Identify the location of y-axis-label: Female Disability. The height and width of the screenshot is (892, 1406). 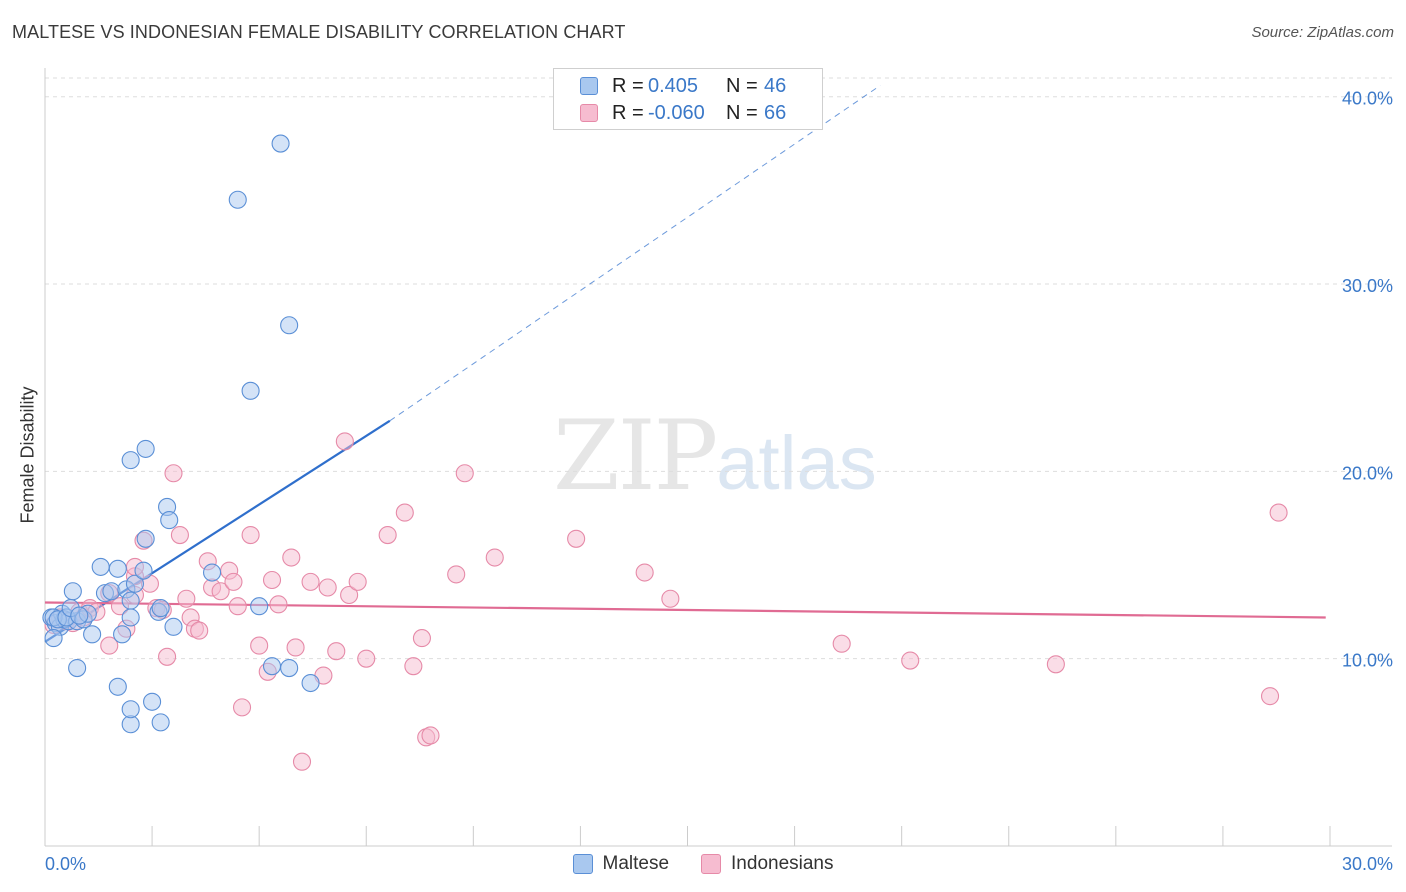
(27, 455).